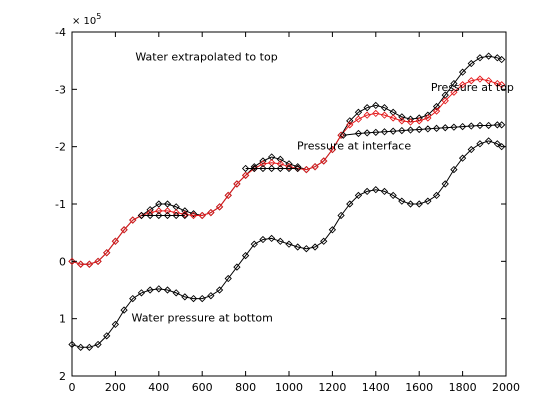 The image size is (560, 420). I want to click on y-tick-label: -4, so click(60, 32).